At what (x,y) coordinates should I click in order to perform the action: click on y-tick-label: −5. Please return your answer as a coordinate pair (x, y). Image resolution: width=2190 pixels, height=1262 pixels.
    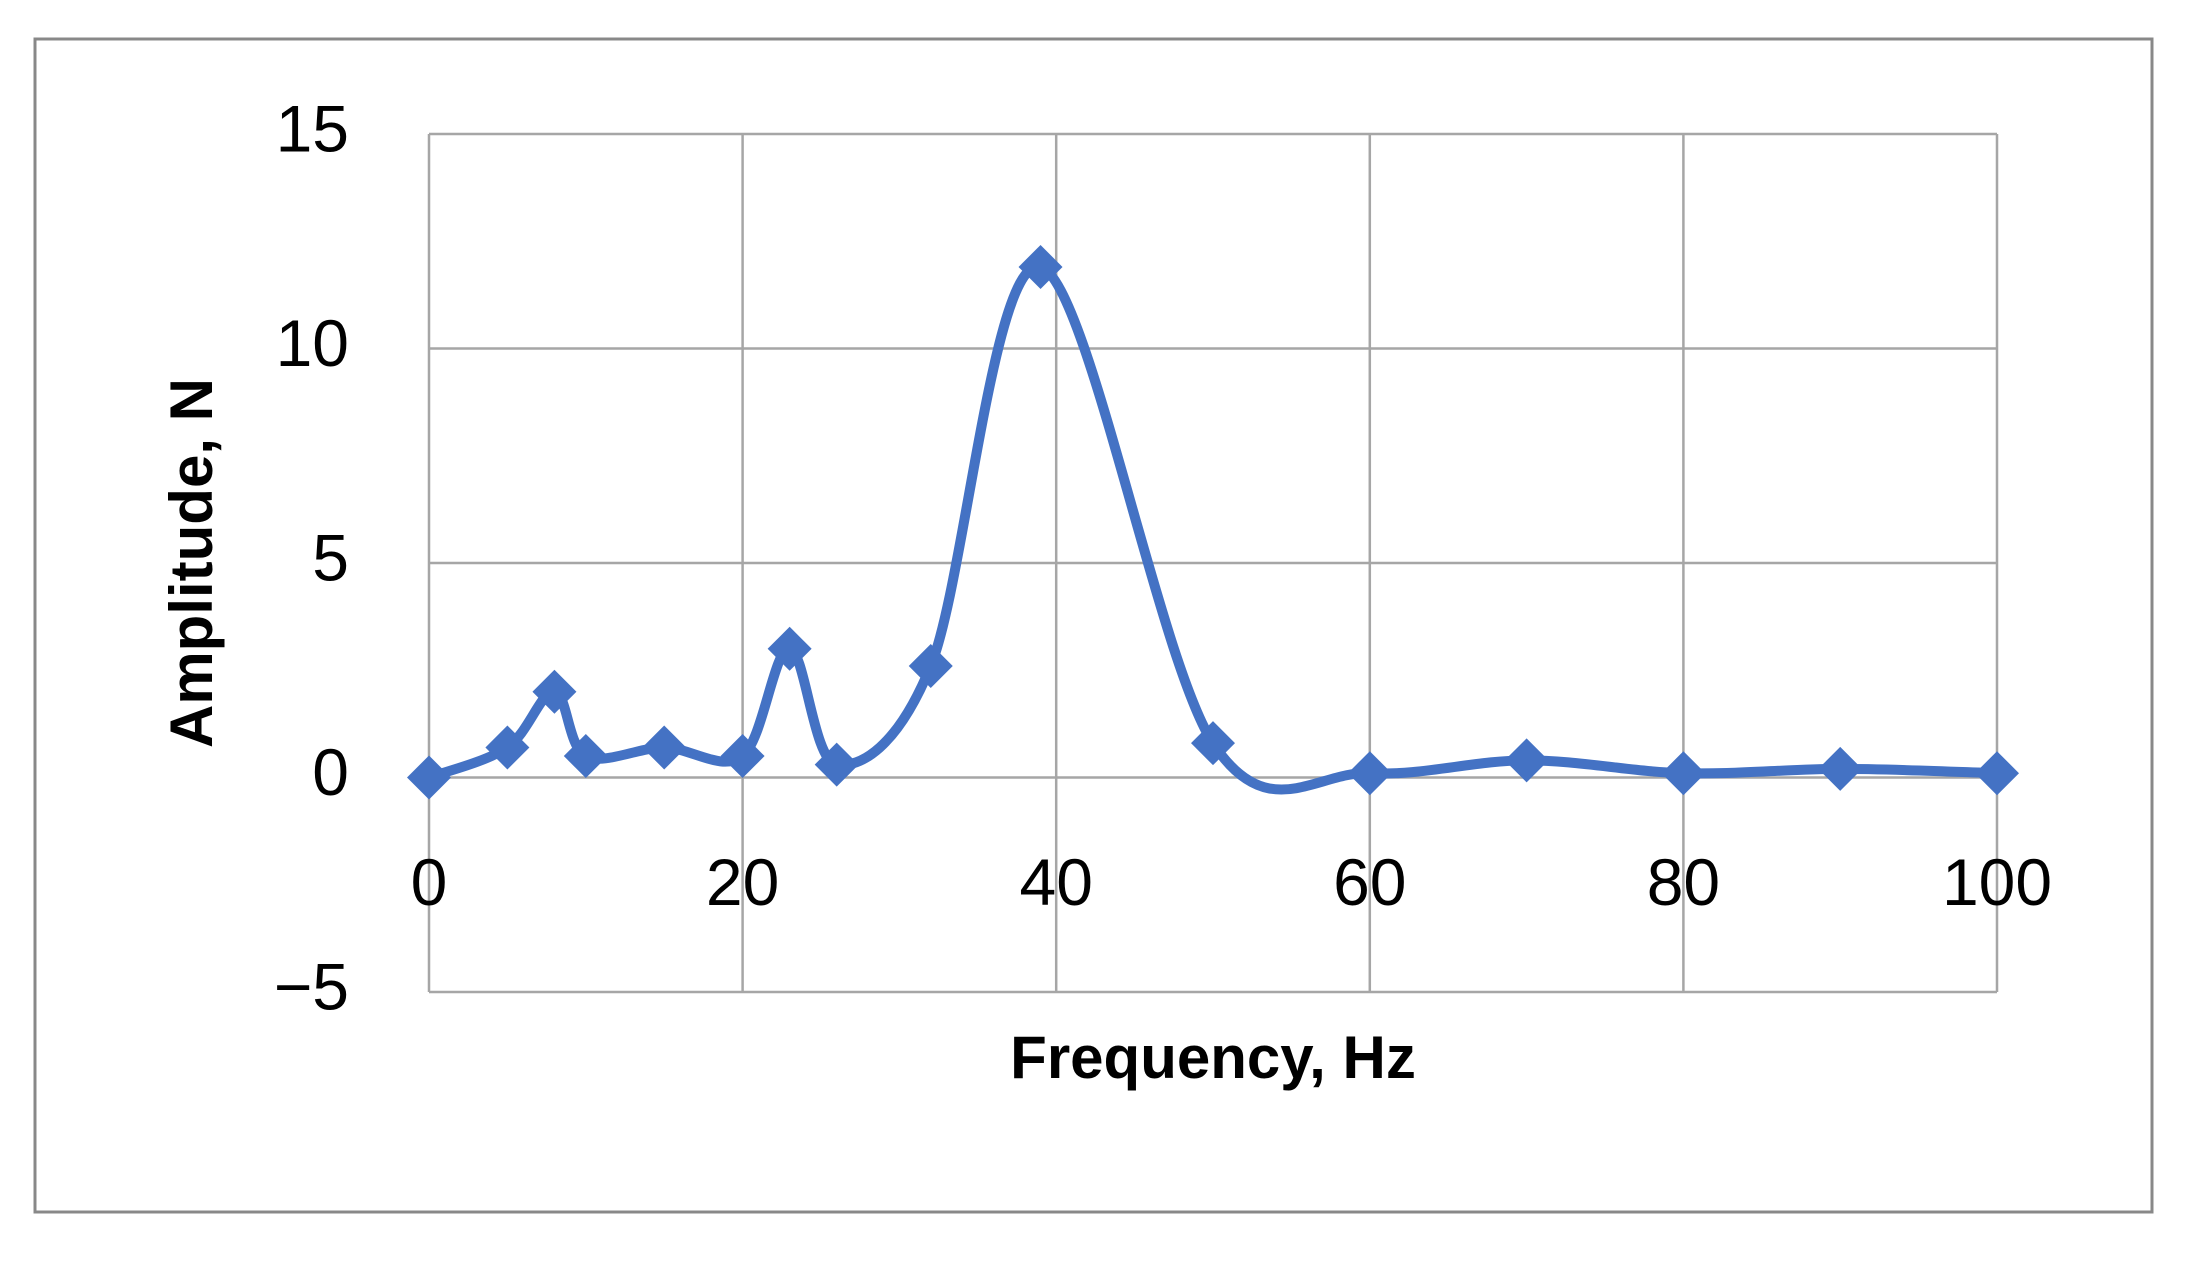
    Looking at the image, I should click on (311, 986).